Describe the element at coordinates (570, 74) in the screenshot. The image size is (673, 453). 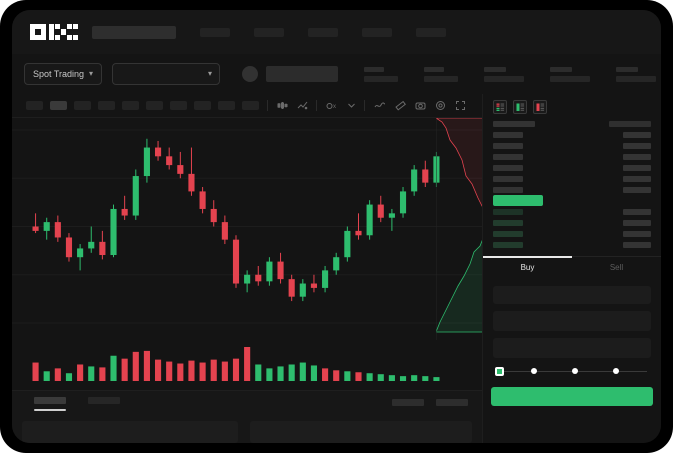
I see `stat-24h-low` at that location.